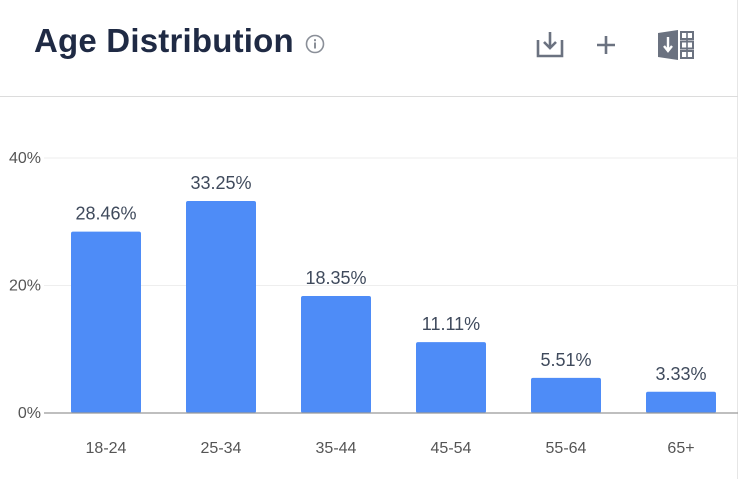 Image resolution: width=740 pixels, height=479 pixels. Describe the element at coordinates (336, 448) in the screenshot. I see `x-tick-label: 35-44` at that location.